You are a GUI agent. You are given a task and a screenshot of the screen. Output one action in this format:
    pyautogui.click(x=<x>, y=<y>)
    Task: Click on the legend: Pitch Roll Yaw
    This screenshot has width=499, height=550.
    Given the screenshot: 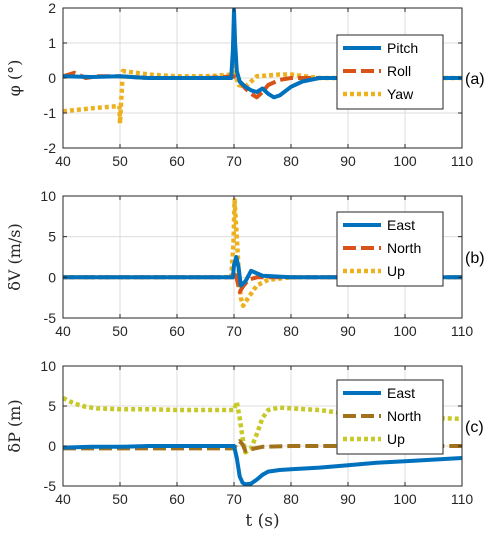 What is the action you would take?
    pyautogui.click(x=390, y=72)
    